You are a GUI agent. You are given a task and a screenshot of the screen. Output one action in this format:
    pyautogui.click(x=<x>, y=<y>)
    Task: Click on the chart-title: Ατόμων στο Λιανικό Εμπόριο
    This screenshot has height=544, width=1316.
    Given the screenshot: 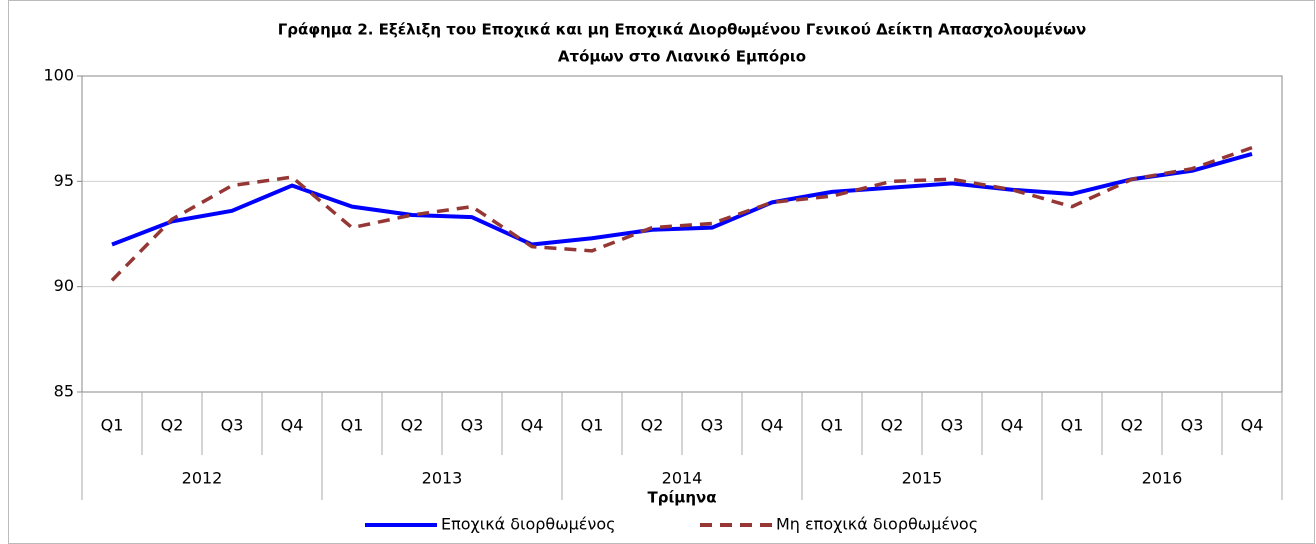 What is the action you would take?
    pyautogui.click(x=682, y=57)
    